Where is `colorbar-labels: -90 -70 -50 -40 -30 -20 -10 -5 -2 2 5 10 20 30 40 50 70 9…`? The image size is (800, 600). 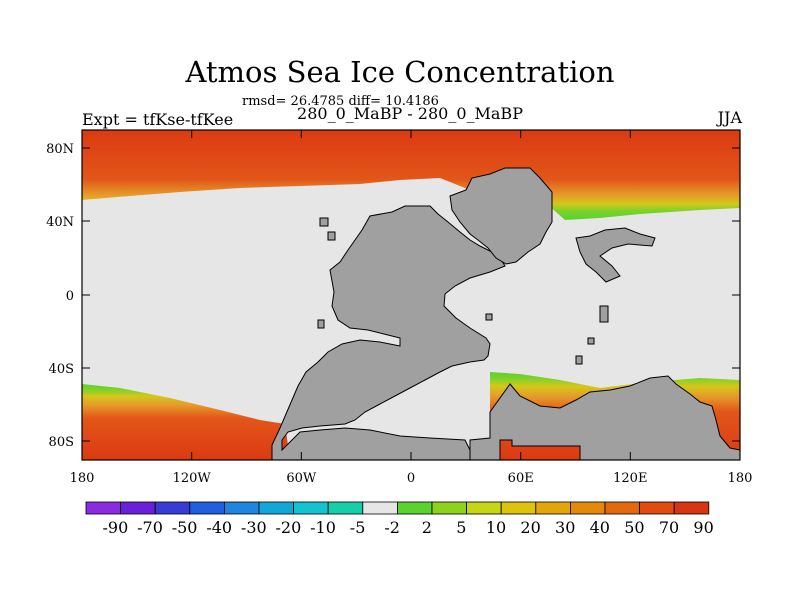
colorbar-labels: -90 -70 -50 -40 -30 -20 -10 -5 -2 2 5 10 20 30 40 50 70 9… is located at coordinates (408, 527).